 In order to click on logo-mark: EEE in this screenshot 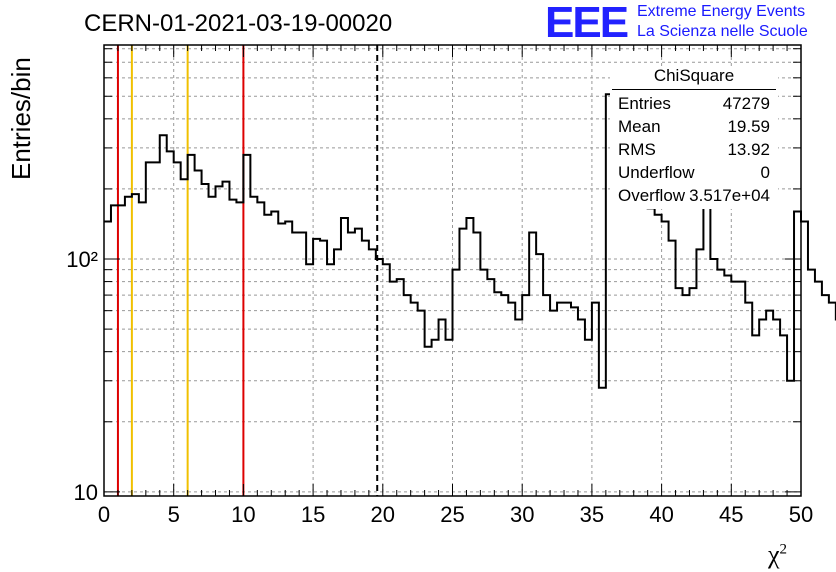, I will do `click(587, 23)`.